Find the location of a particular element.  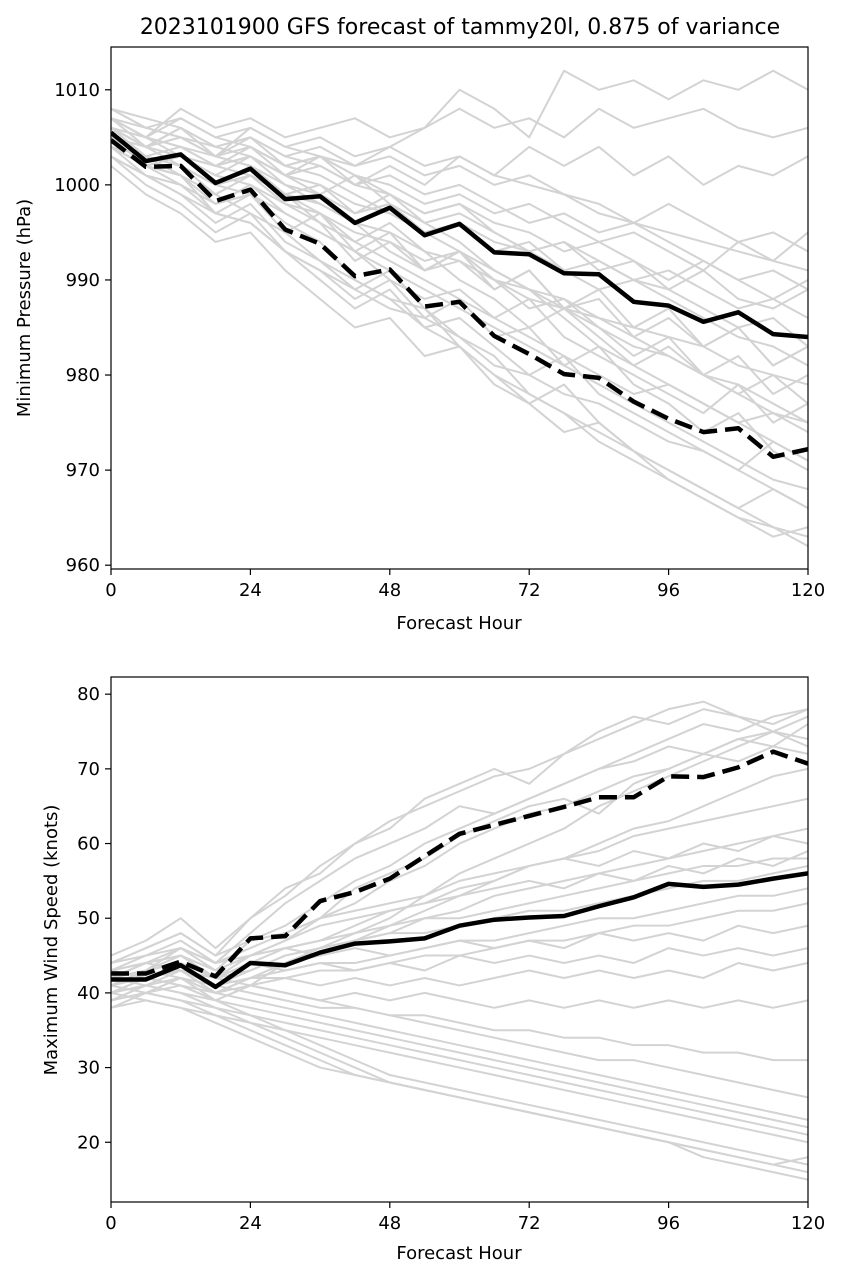

pressure-y-tick-label: 990 is located at coordinates (83, 280).